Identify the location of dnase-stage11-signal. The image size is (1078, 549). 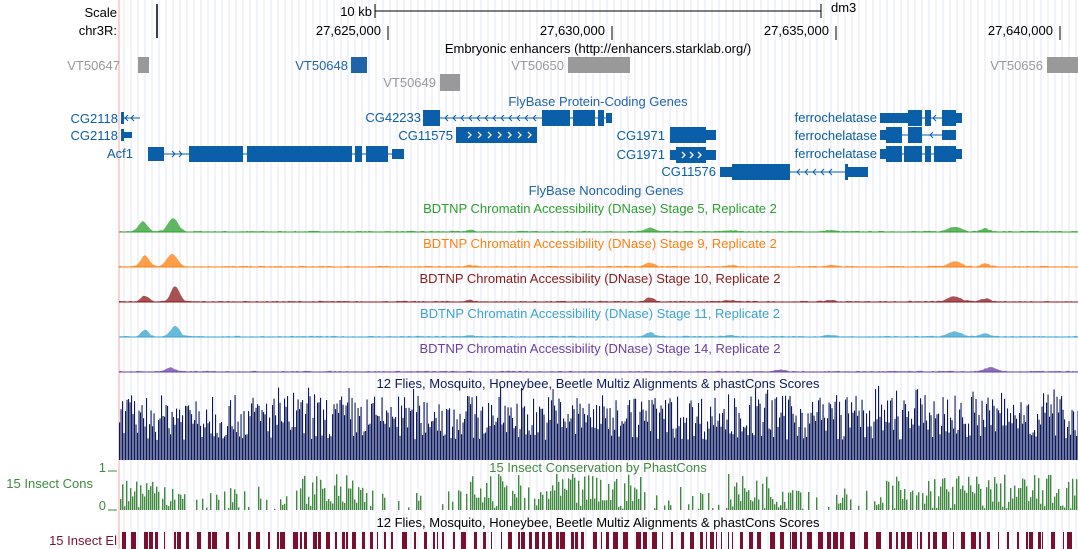
(598, 331).